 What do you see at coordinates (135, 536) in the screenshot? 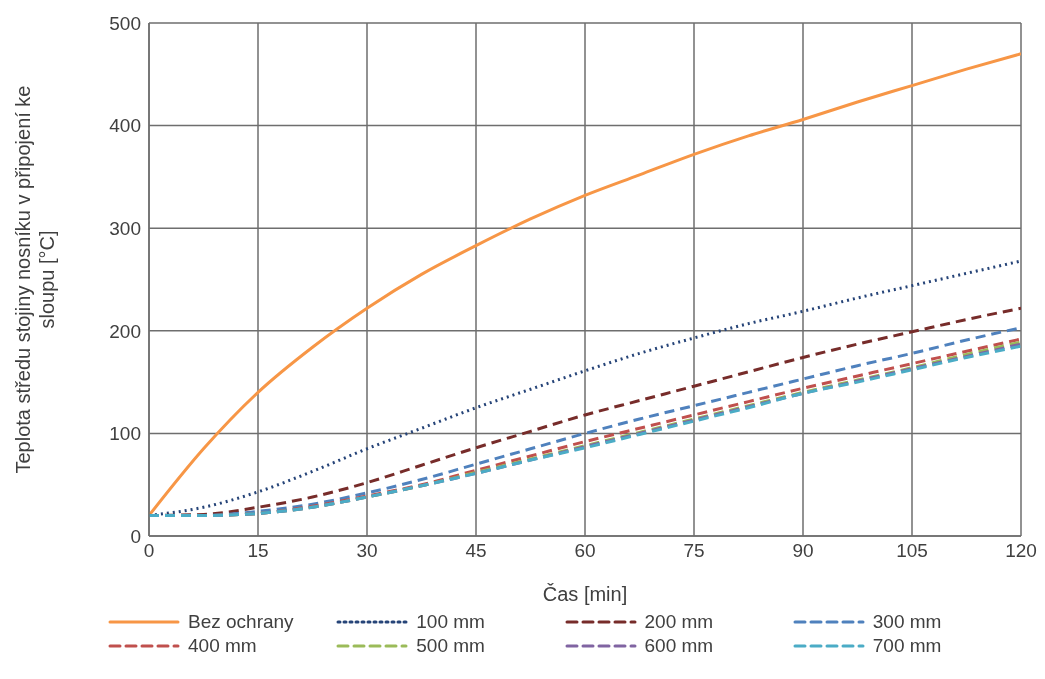
I see `y-tick-label: 0` at bounding box center [135, 536].